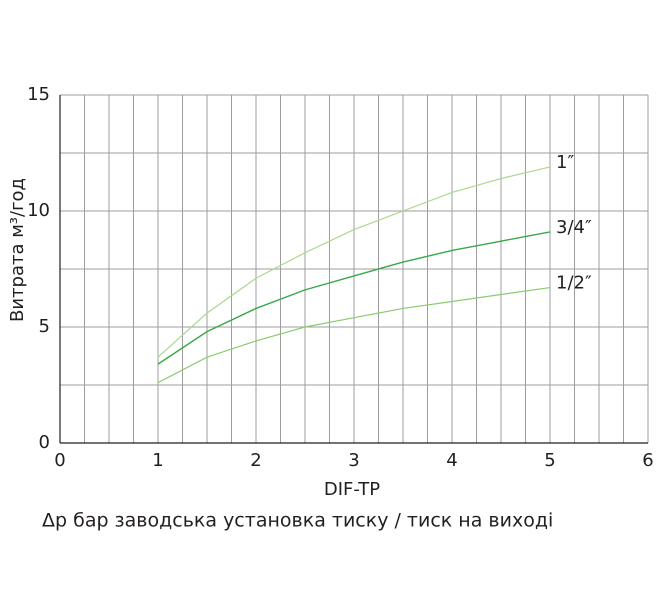 The height and width of the screenshot is (589, 660). What do you see at coordinates (565, 162) in the screenshot?
I see `legend-label: 1″` at bounding box center [565, 162].